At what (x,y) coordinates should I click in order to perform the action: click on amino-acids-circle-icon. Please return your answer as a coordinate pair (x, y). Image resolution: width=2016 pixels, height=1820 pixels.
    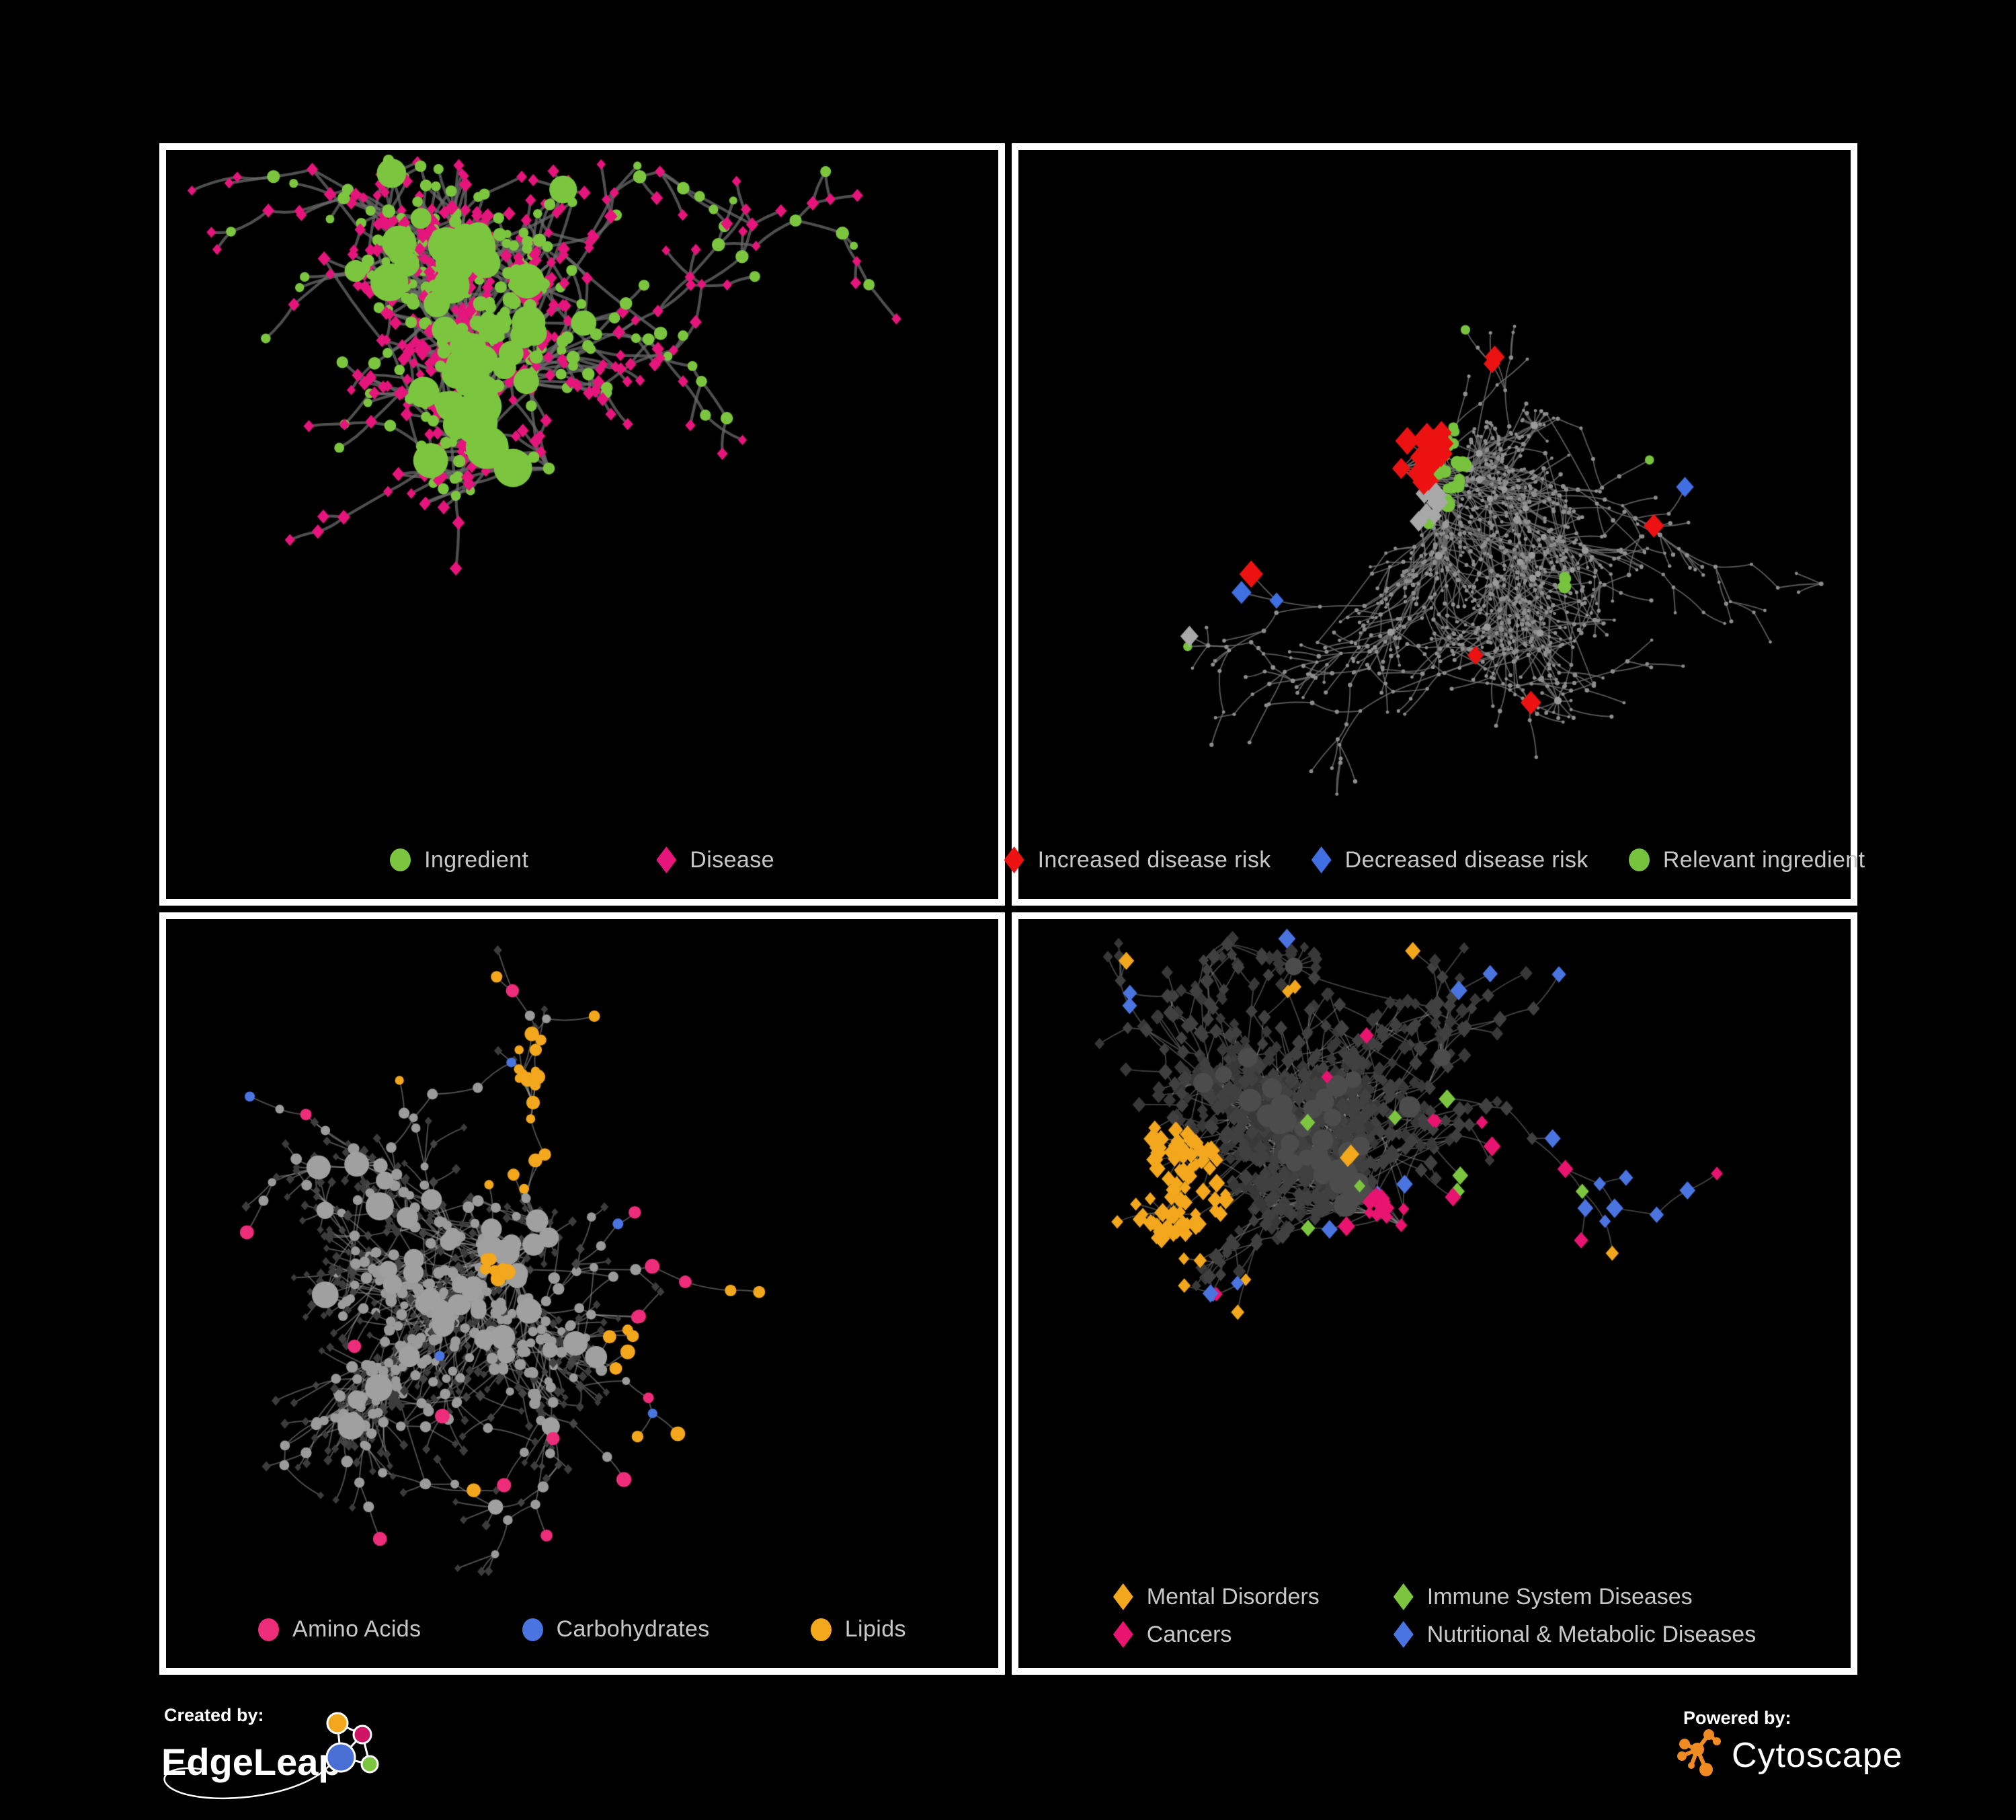
    Looking at the image, I should click on (269, 1629).